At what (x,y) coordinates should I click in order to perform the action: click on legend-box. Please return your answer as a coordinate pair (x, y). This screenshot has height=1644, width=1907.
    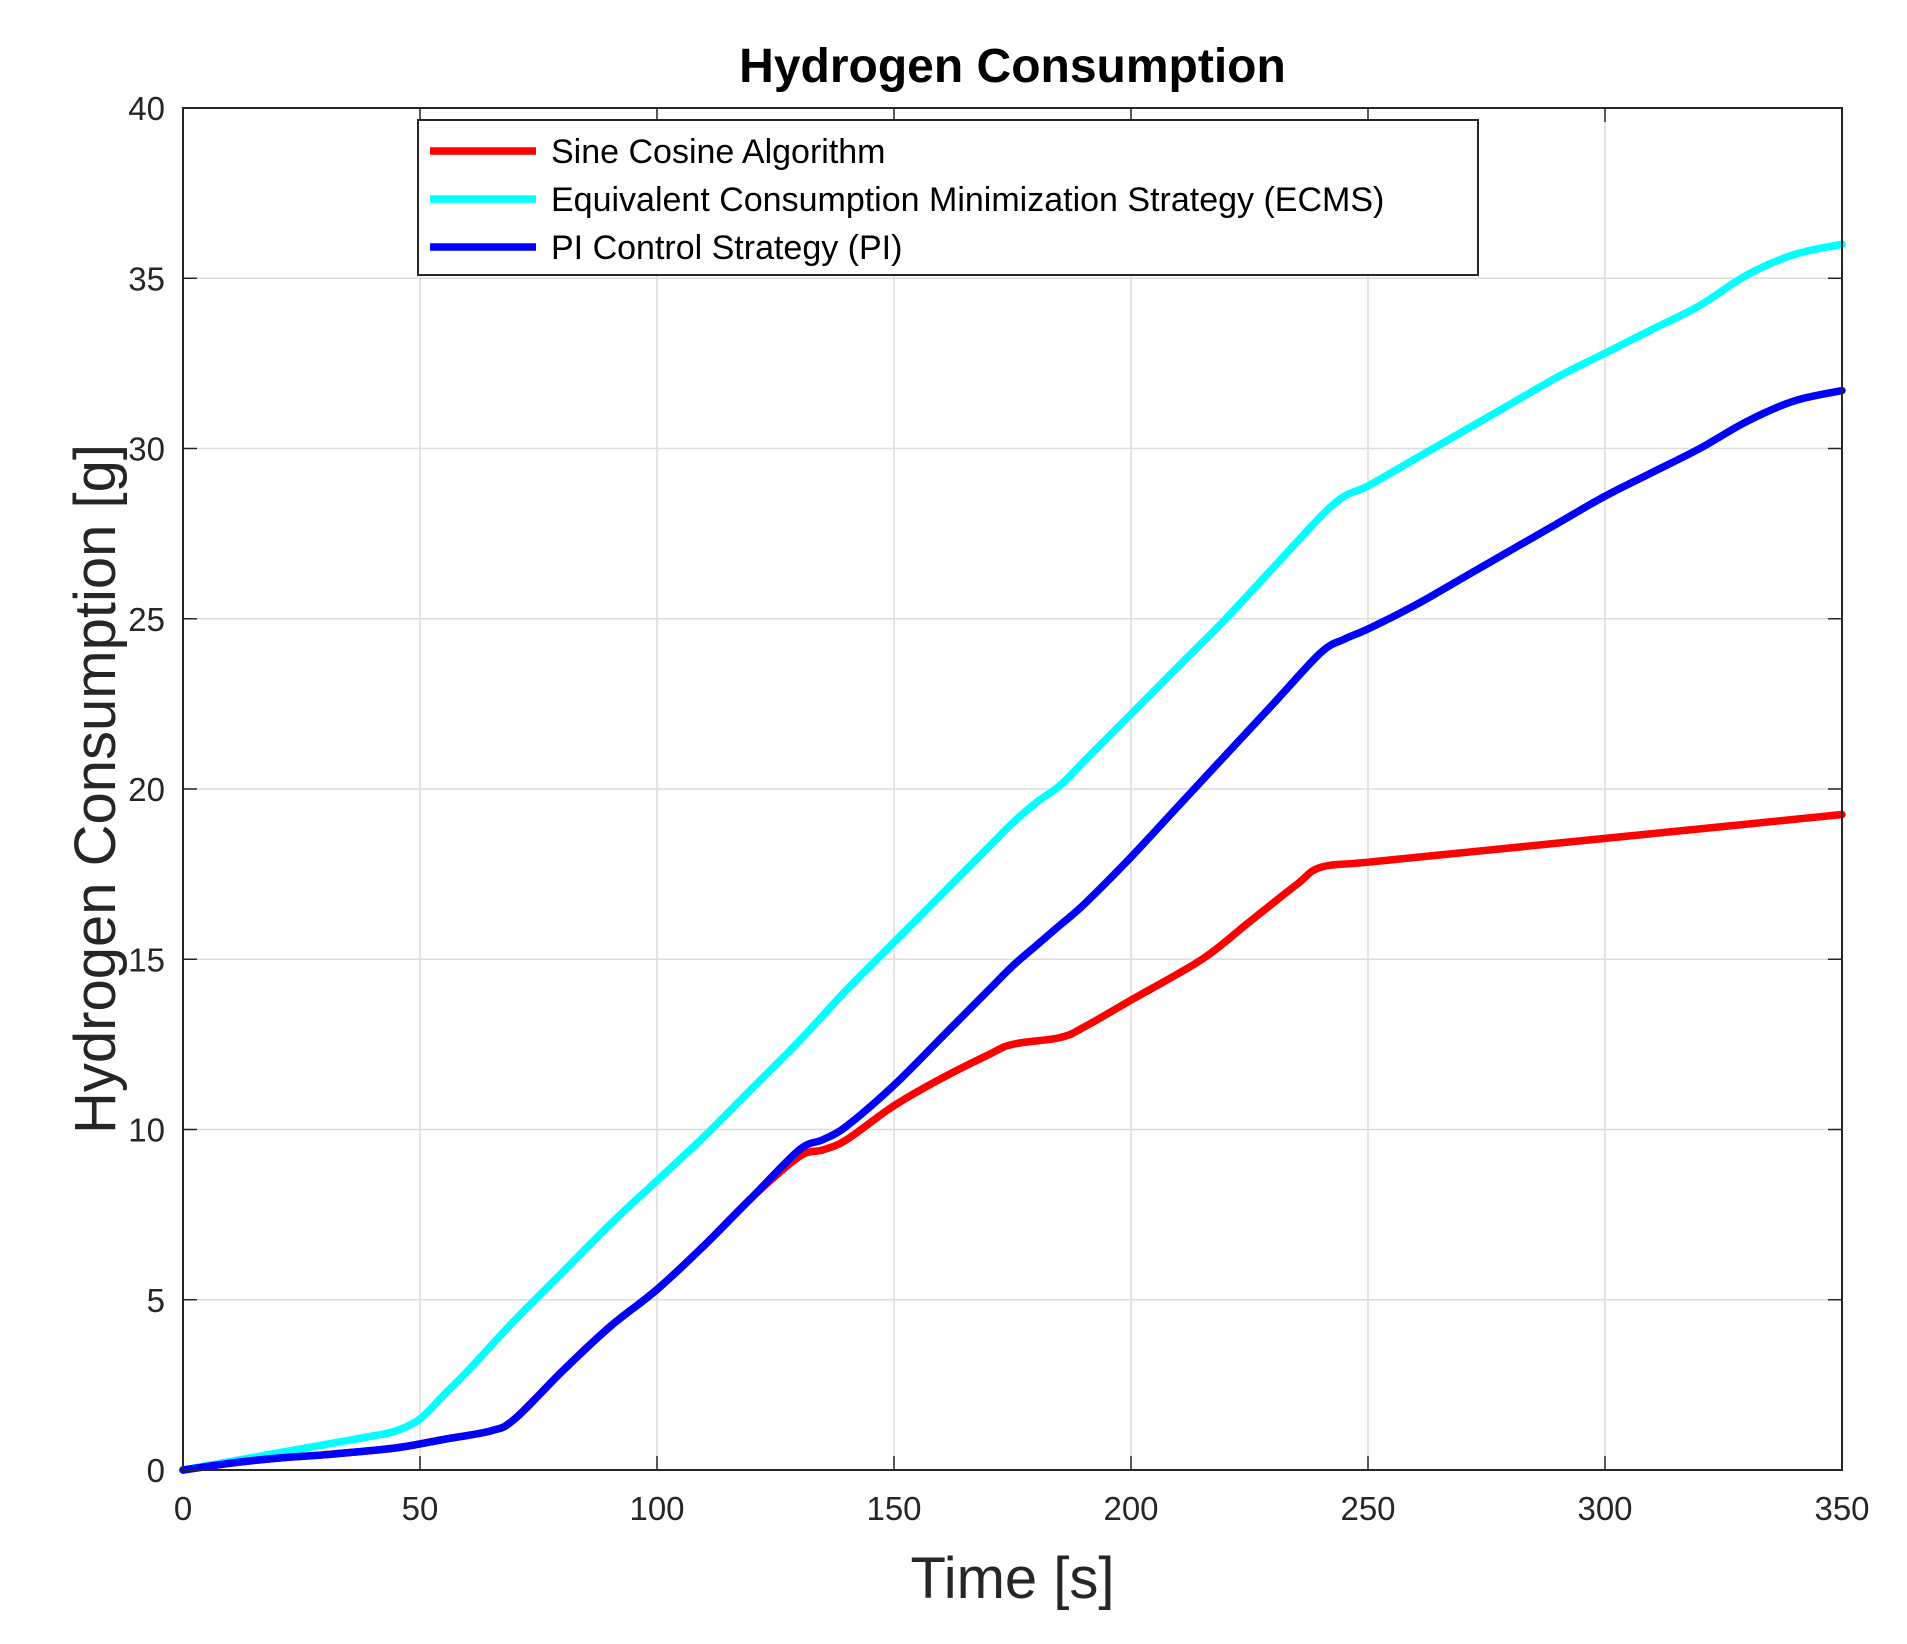
    Looking at the image, I should click on (948, 197).